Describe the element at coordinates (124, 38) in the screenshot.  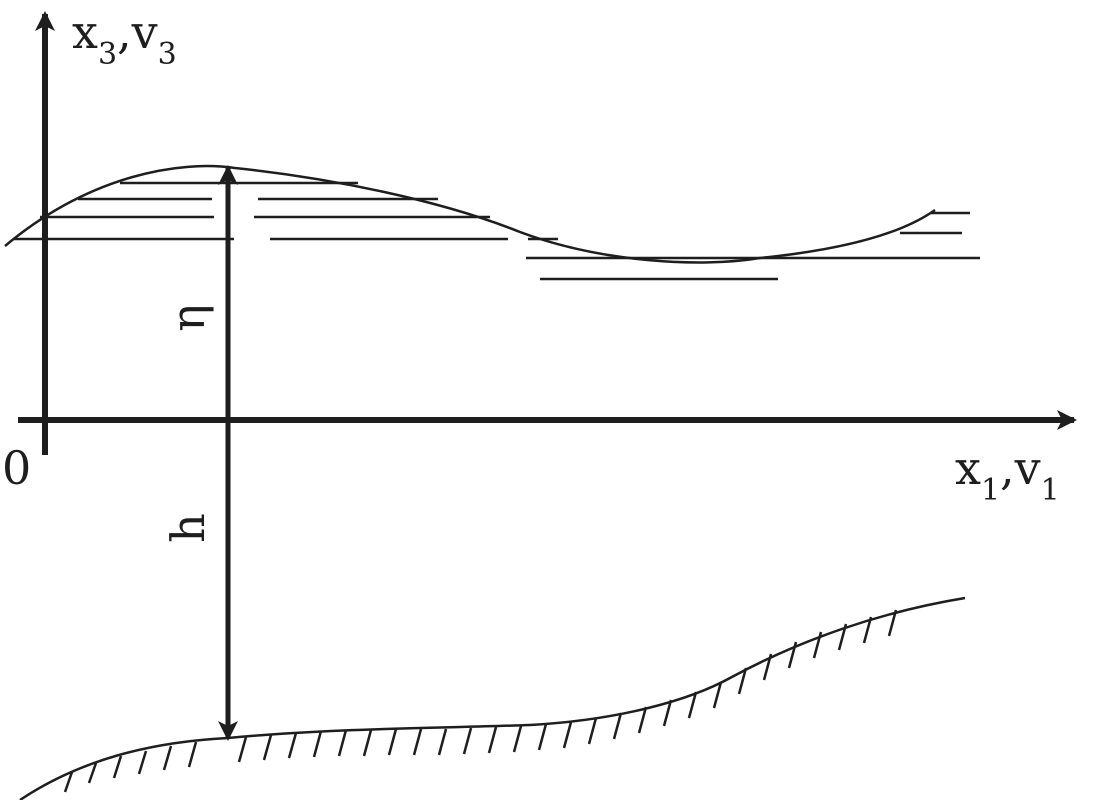
I see `vertical-axis-label: x3,v3` at that location.